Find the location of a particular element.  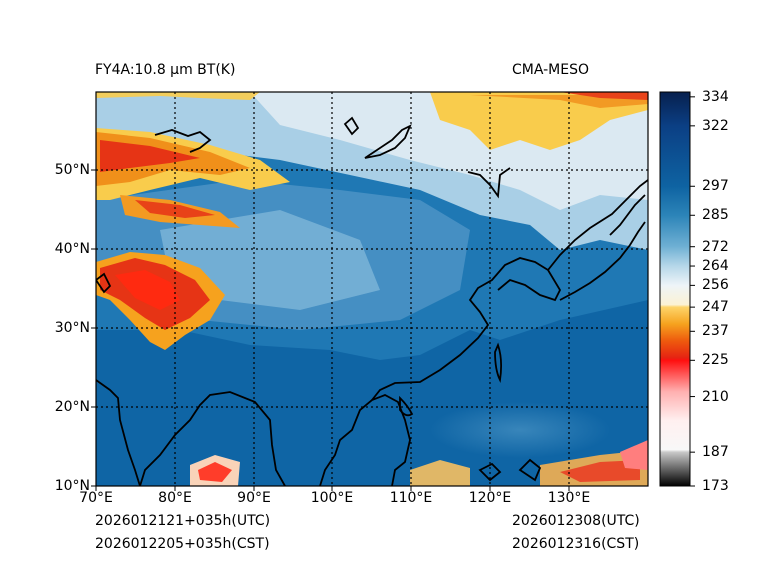

lon-label-80: 80°E is located at coordinates (175, 498).